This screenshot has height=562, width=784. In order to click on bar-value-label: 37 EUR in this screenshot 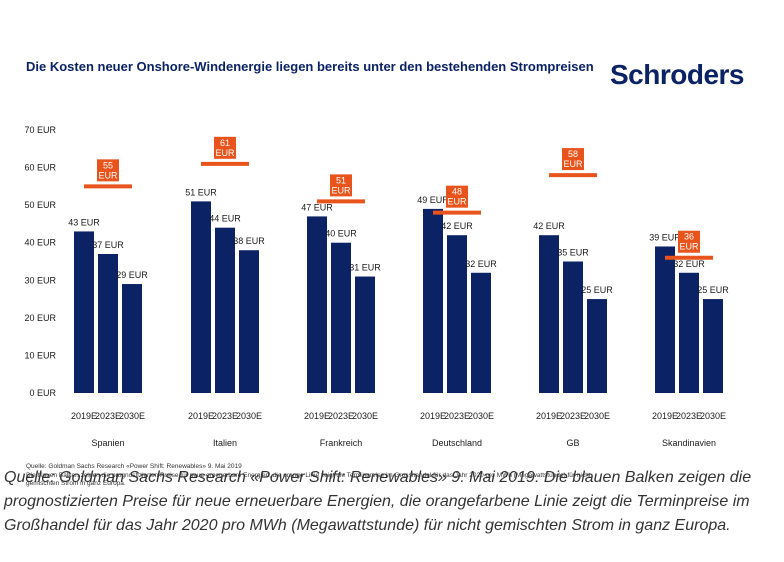, I will do `click(108, 245)`.